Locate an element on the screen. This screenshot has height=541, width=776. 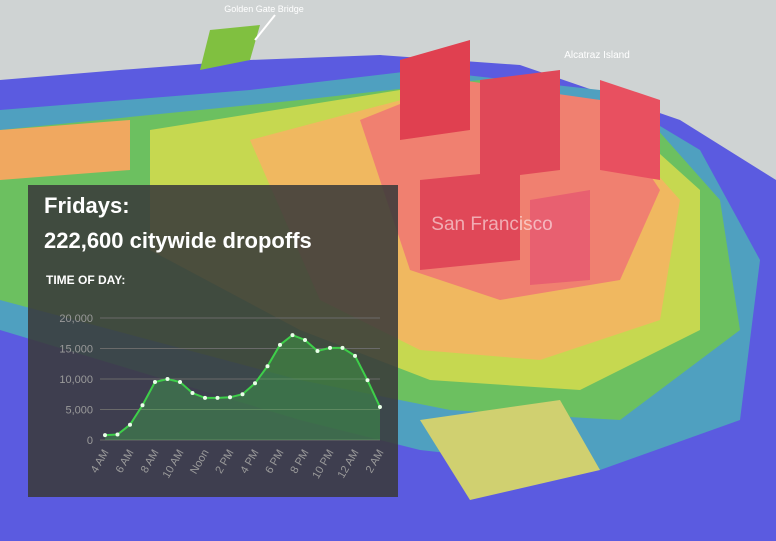
panel-title: Fridays: is located at coordinates (87, 205).